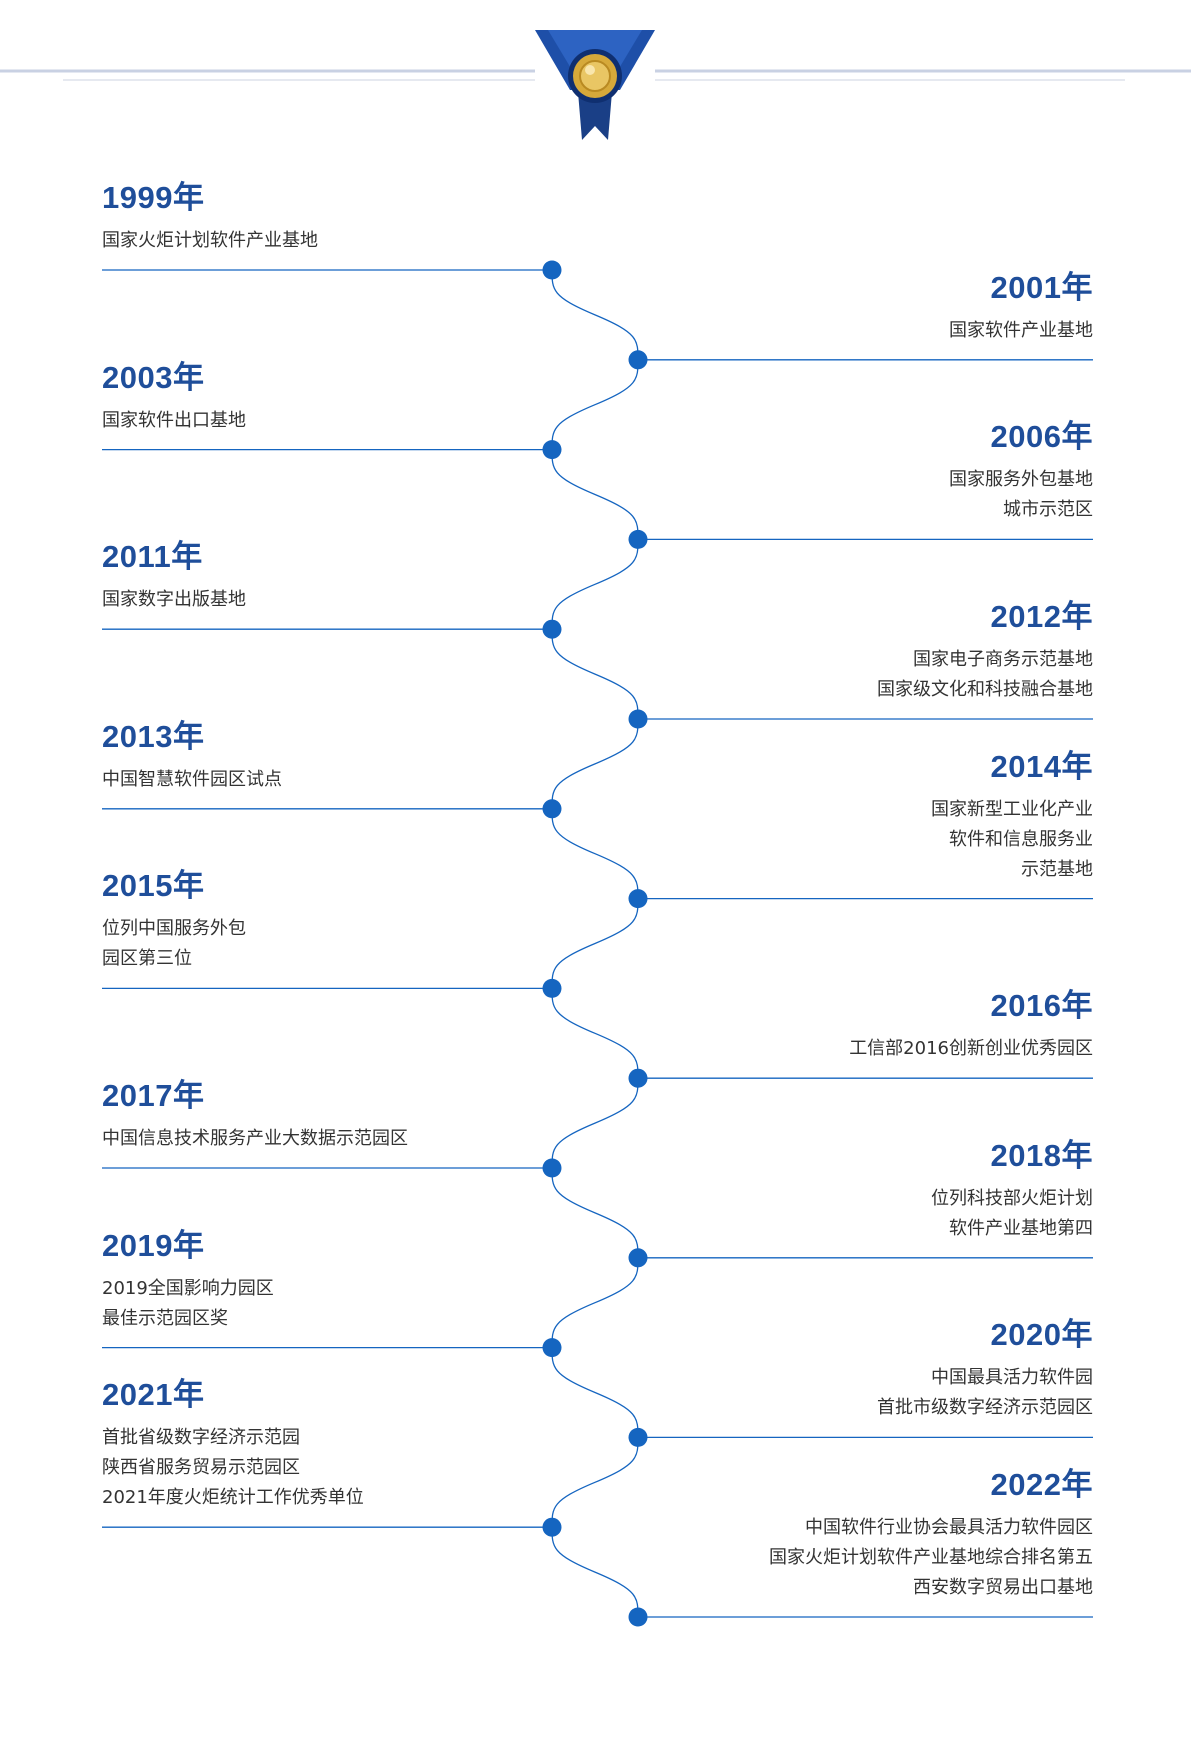  What do you see at coordinates (174, 600) in the screenshot?
I see `entry-line: 国家数字出版基地` at bounding box center [174, 600].